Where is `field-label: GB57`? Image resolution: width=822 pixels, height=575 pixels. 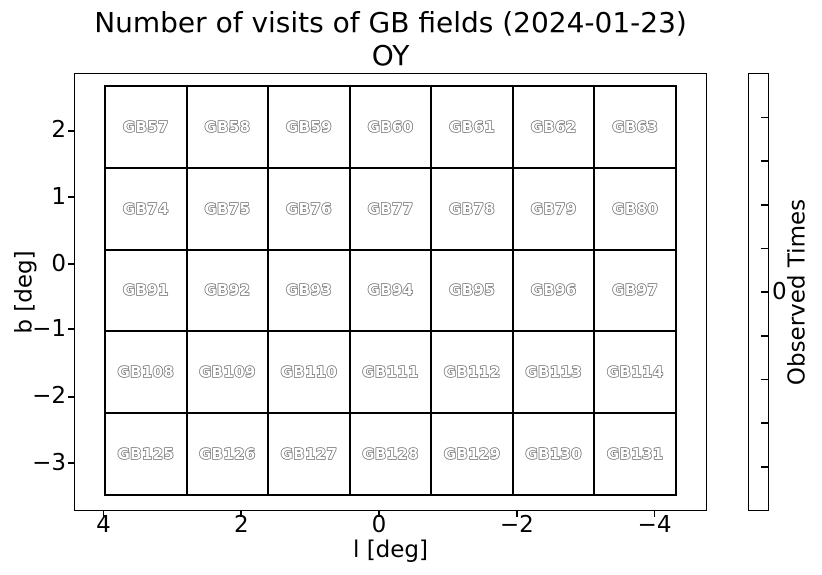 field-label: GB57 is located at coordinates (145, 126).